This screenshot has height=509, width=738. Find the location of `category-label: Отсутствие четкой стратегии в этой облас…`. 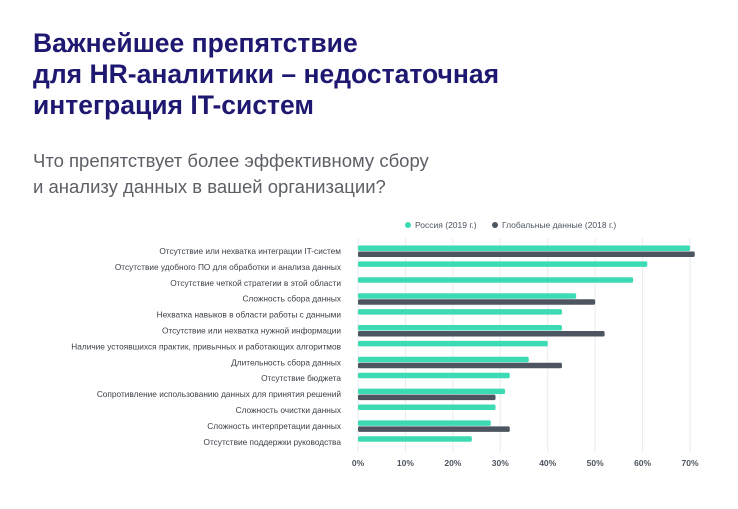

category-label: Отсутствие четкой стратегии в этой облас… is located at coordinates (255, 283).